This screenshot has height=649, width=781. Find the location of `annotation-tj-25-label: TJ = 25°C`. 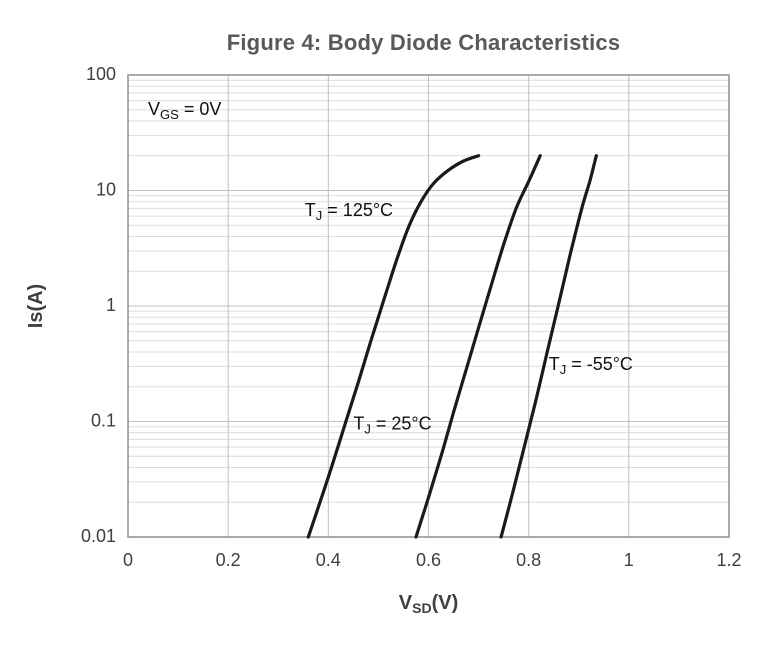

annotation-tj-25-label: TJ = 25°C is located at coordinates (392, 425).